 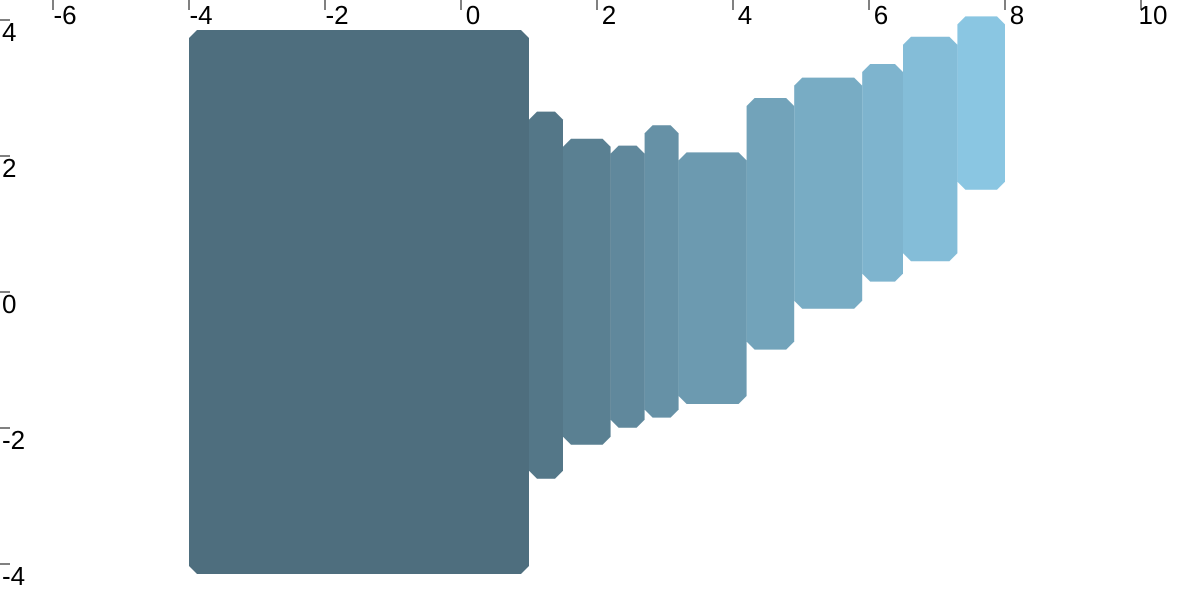 What do you see at coordinates (64, 15) in the screenshot?
I see `x-tick-label: -6` at bounding box center [64, 15].